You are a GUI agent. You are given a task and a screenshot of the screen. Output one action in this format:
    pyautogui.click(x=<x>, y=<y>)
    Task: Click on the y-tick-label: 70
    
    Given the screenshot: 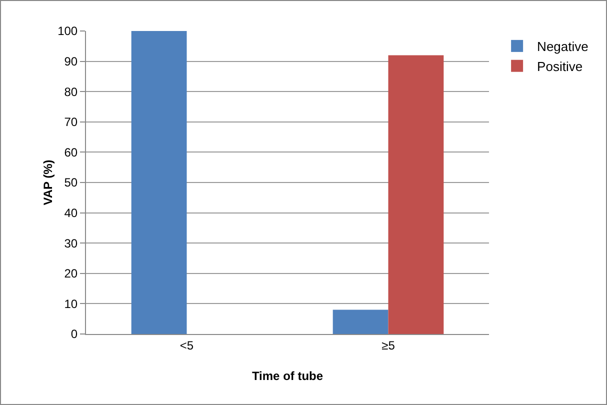 What is the action you would take?
    pyautogui.click(x=71, y=122)
    